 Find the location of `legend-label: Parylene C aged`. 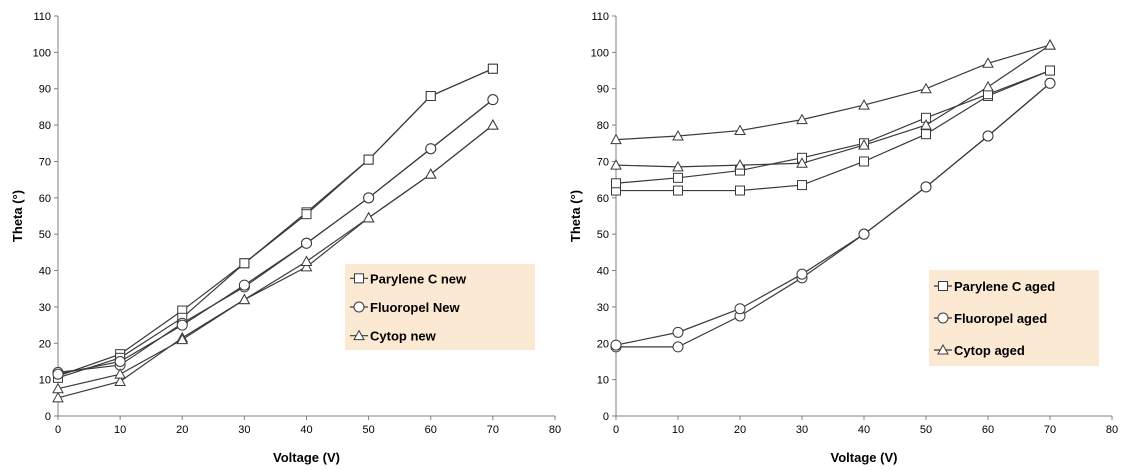

legend-label: Parylene C aged is located at coordinates (1004, 286).